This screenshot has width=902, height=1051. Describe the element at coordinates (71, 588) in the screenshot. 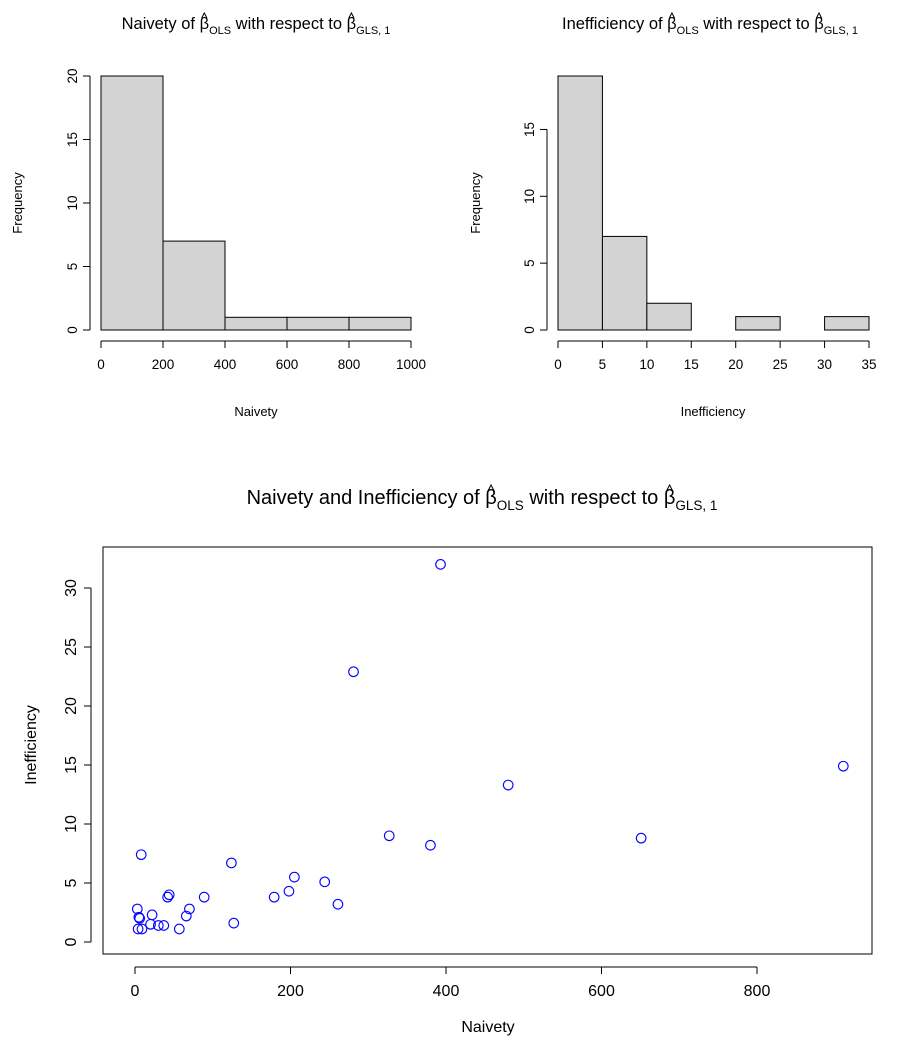

I see `y-tick-label: 30` at that location.